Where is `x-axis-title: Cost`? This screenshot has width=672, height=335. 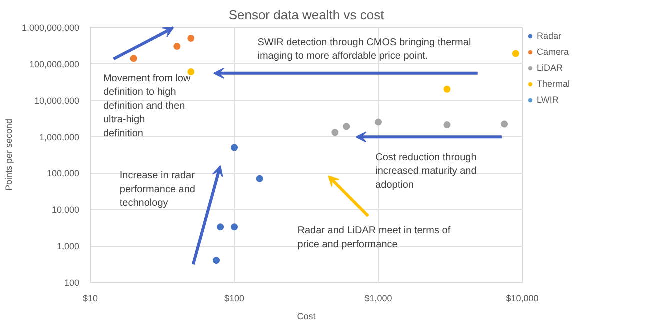 x-axis-title: Cost is located at coordinates (306, 317).